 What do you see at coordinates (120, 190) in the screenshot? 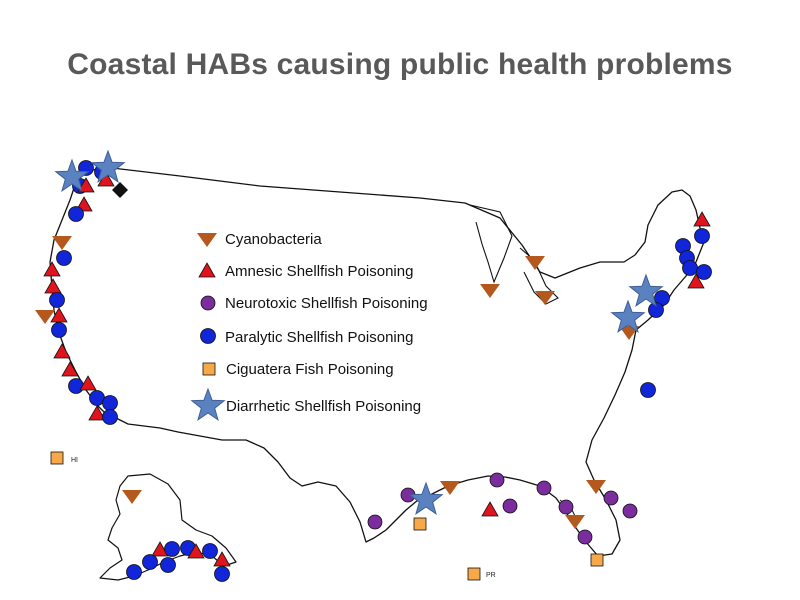
I see `marker-diamond` at bounding box center [120, 190].